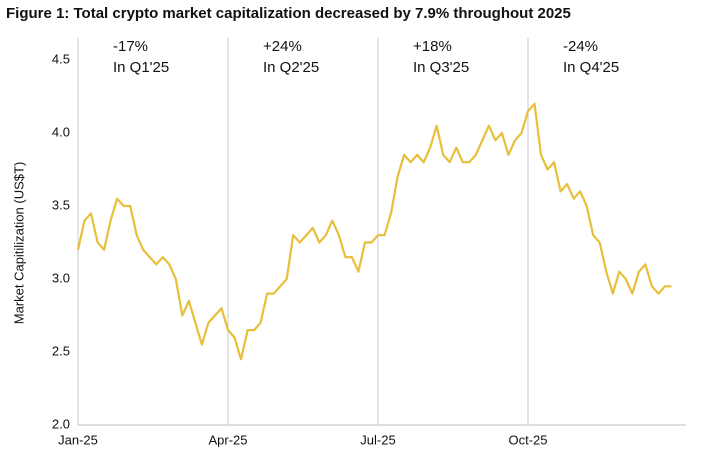 Image resolution: width=722 pixels, height=459 pixels. What do you see at coordinates (377, 439) in the screenshot?
I see `x-tick-label: Jul-25` at bounding box center [377, 439].